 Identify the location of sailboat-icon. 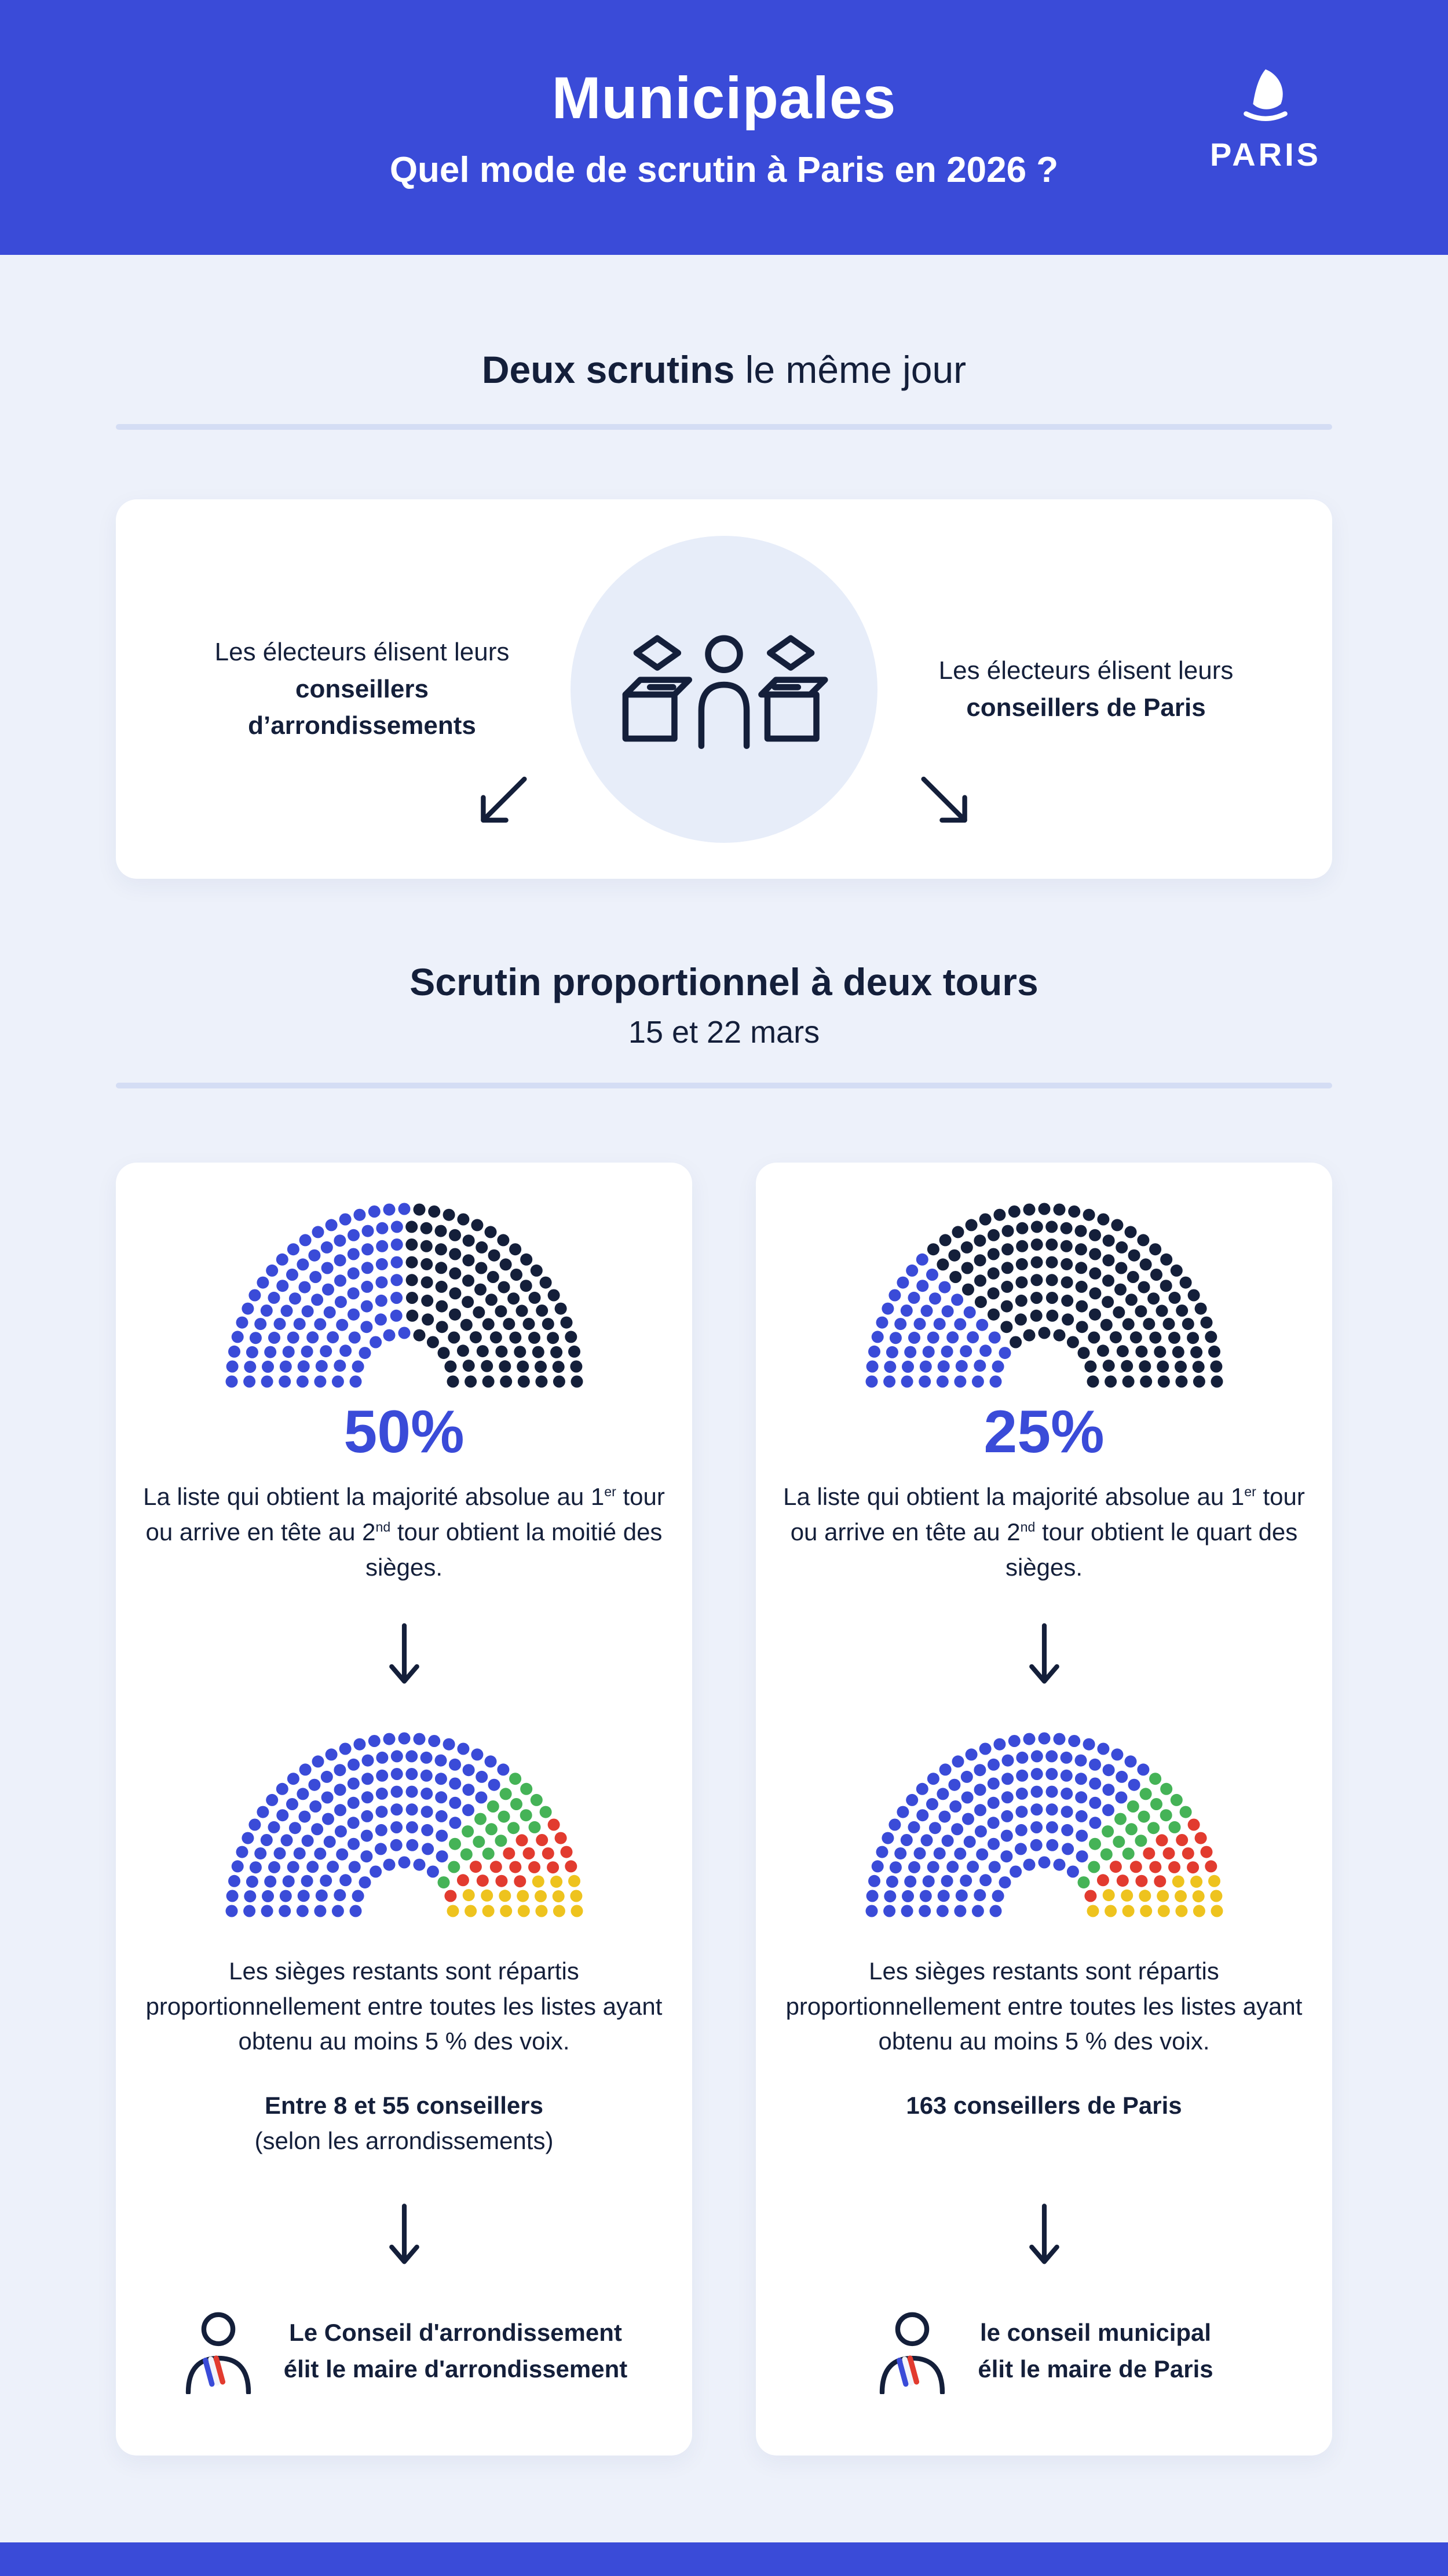
(1266, 95).